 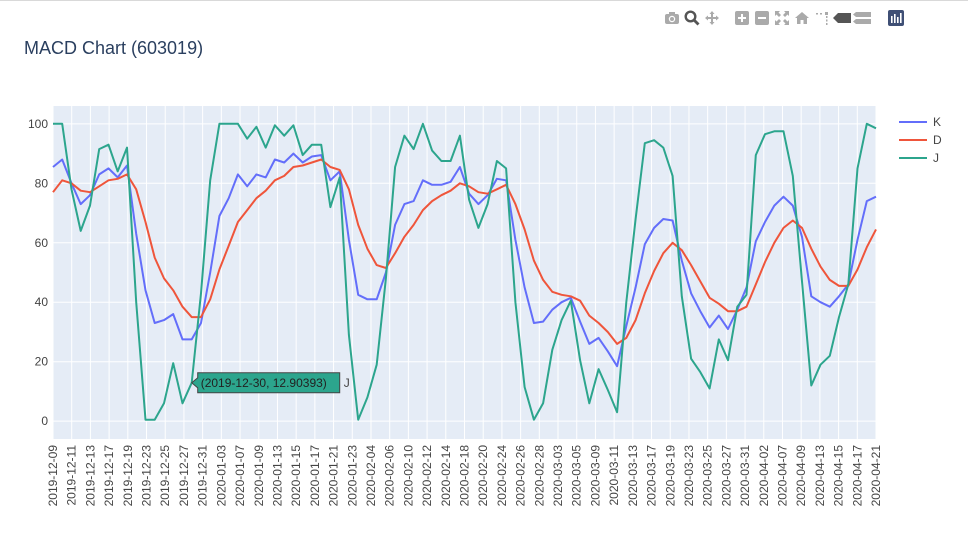 I want to click on x-tick-label: 2020-03-13, so click(x=633, y=476).